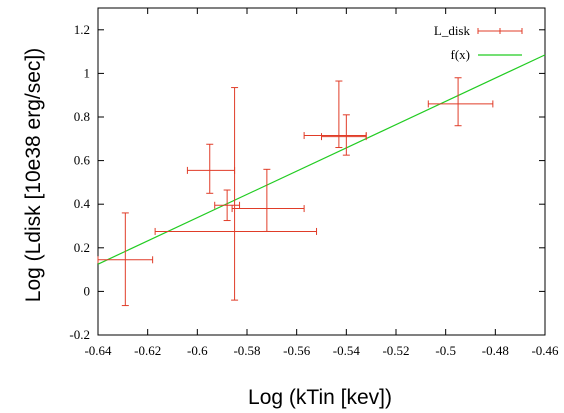 This screenshot has height=413, width=564. Describe the element at coordinates (82, 116) in the screenshot. I see `y-tick-label: 0.8` at that location.